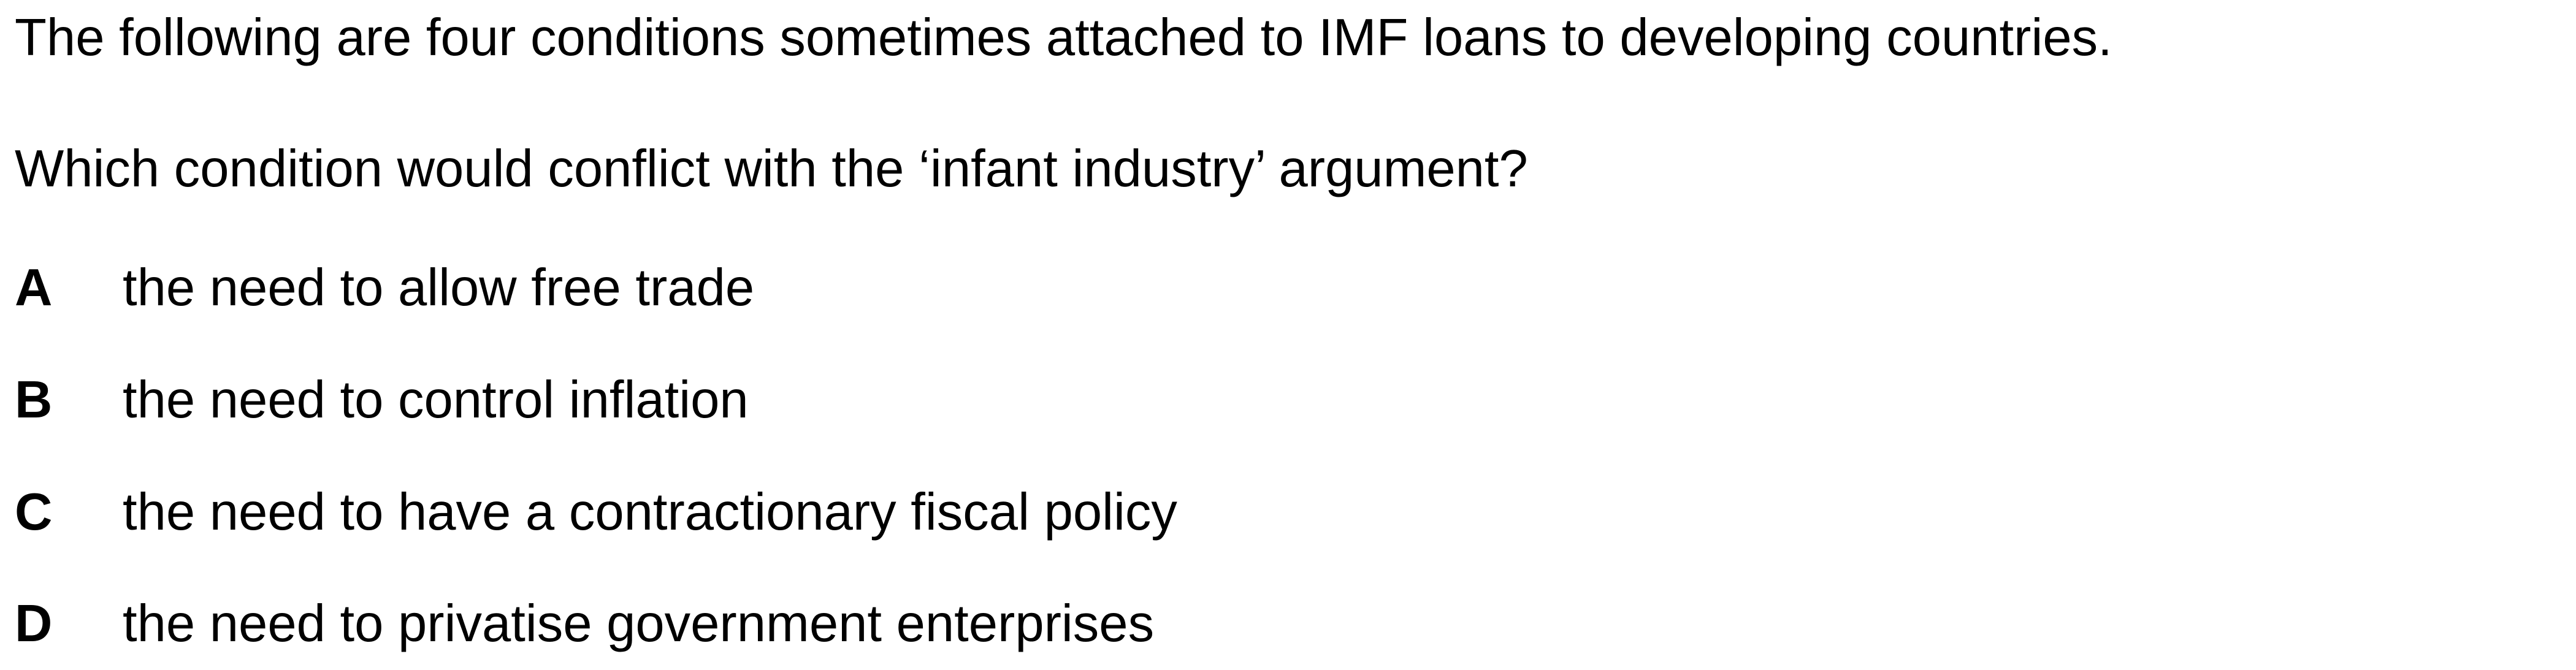  Describe the element at coordinates (34, 288) in the screenshot. I see `option-letter: A` at that location.